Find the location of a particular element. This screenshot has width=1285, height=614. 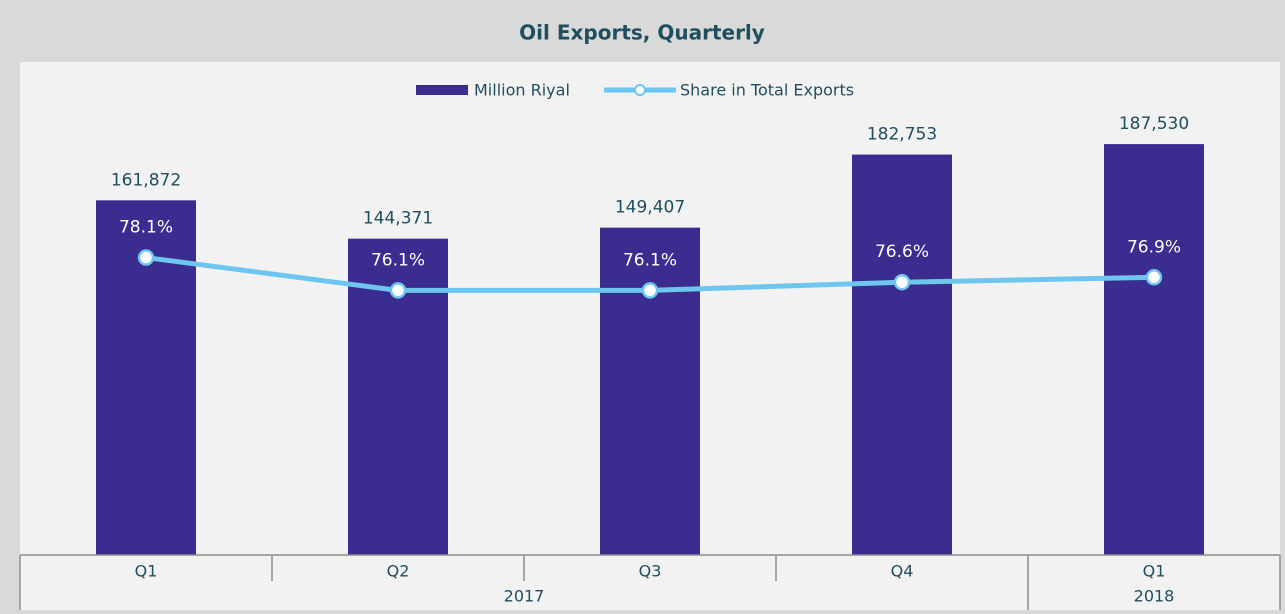

line-value-label: 76.9% is located at coordinates (1154, 247).